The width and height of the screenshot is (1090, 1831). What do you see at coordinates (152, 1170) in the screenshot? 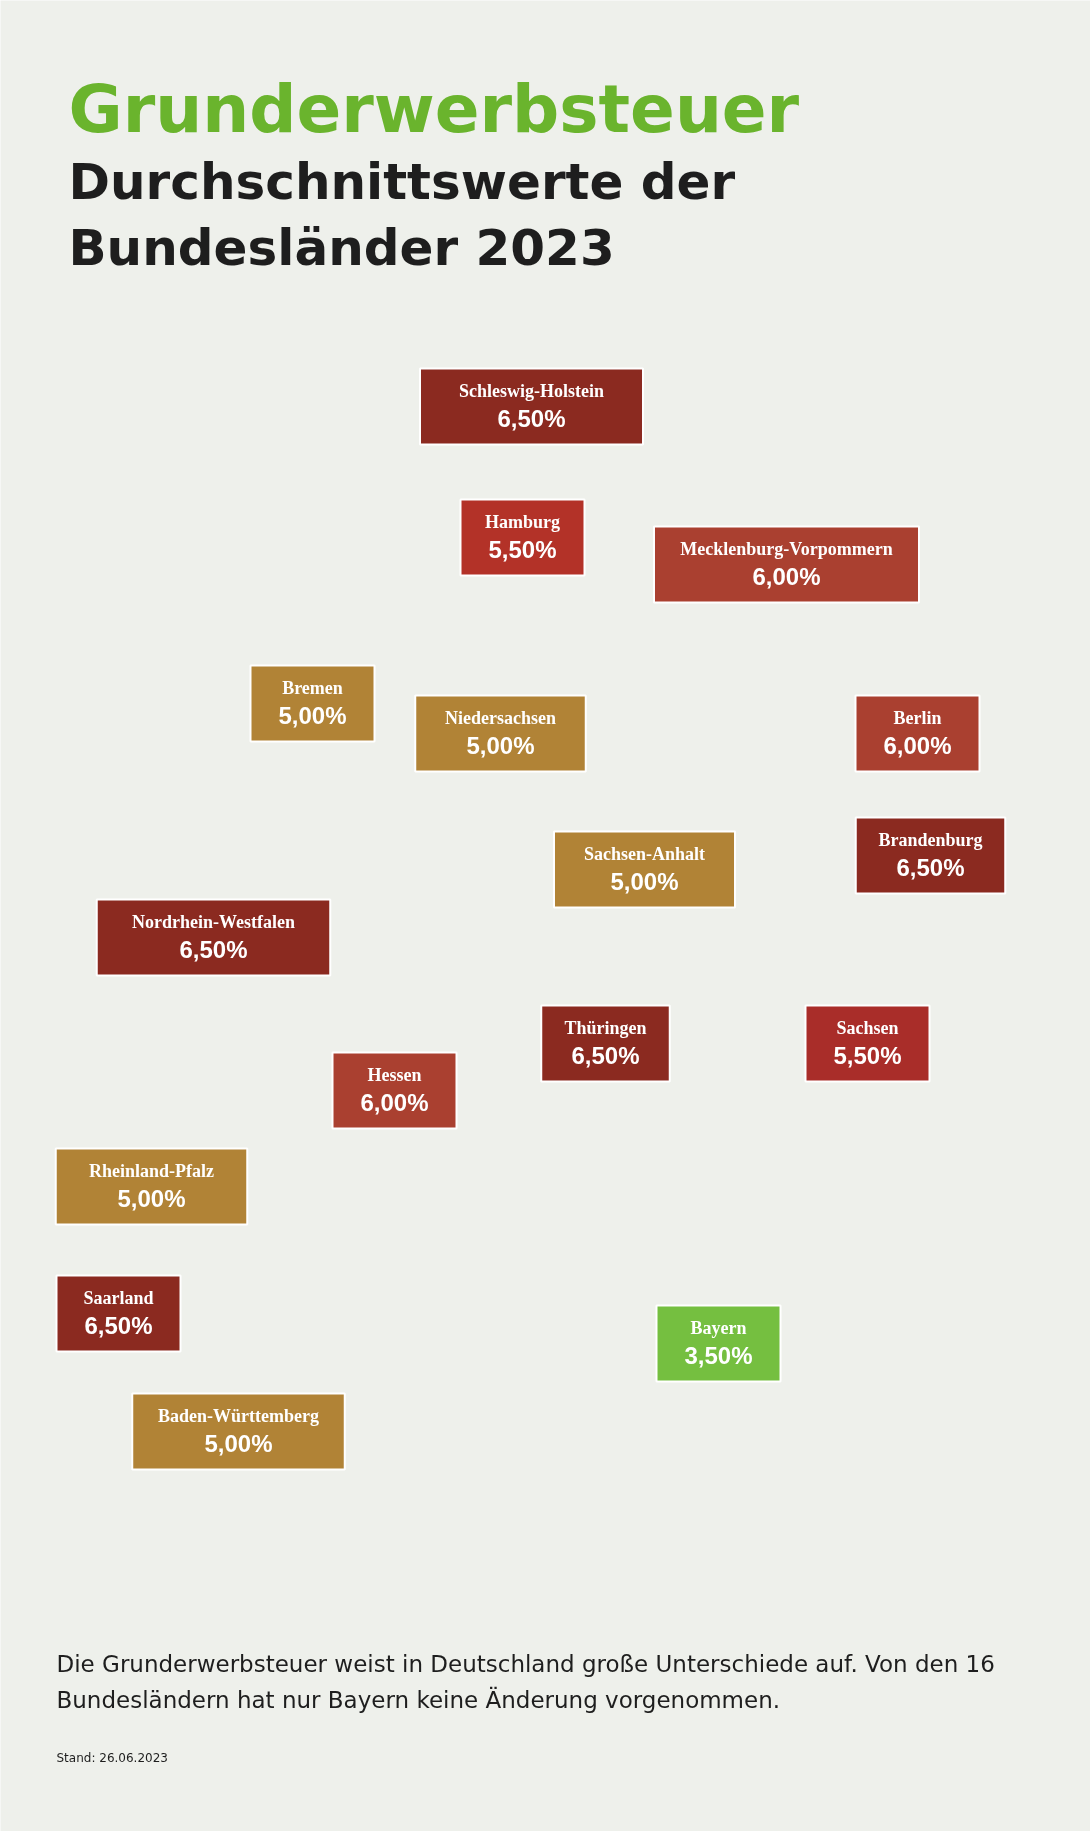
I see `category-label: Rheinland-Pfalz` at bounding box center [152, 1170].